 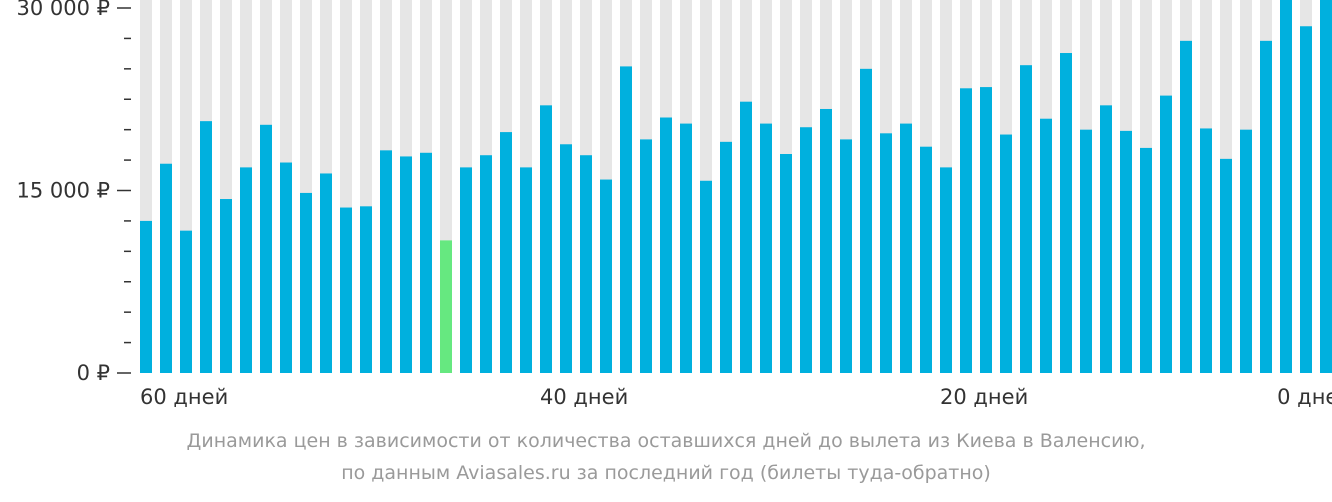 What do you see at coordinates (93, 373) in the screenshot?
I see `y-tick-label: 0 ₽` at bounding box center [93, 373].